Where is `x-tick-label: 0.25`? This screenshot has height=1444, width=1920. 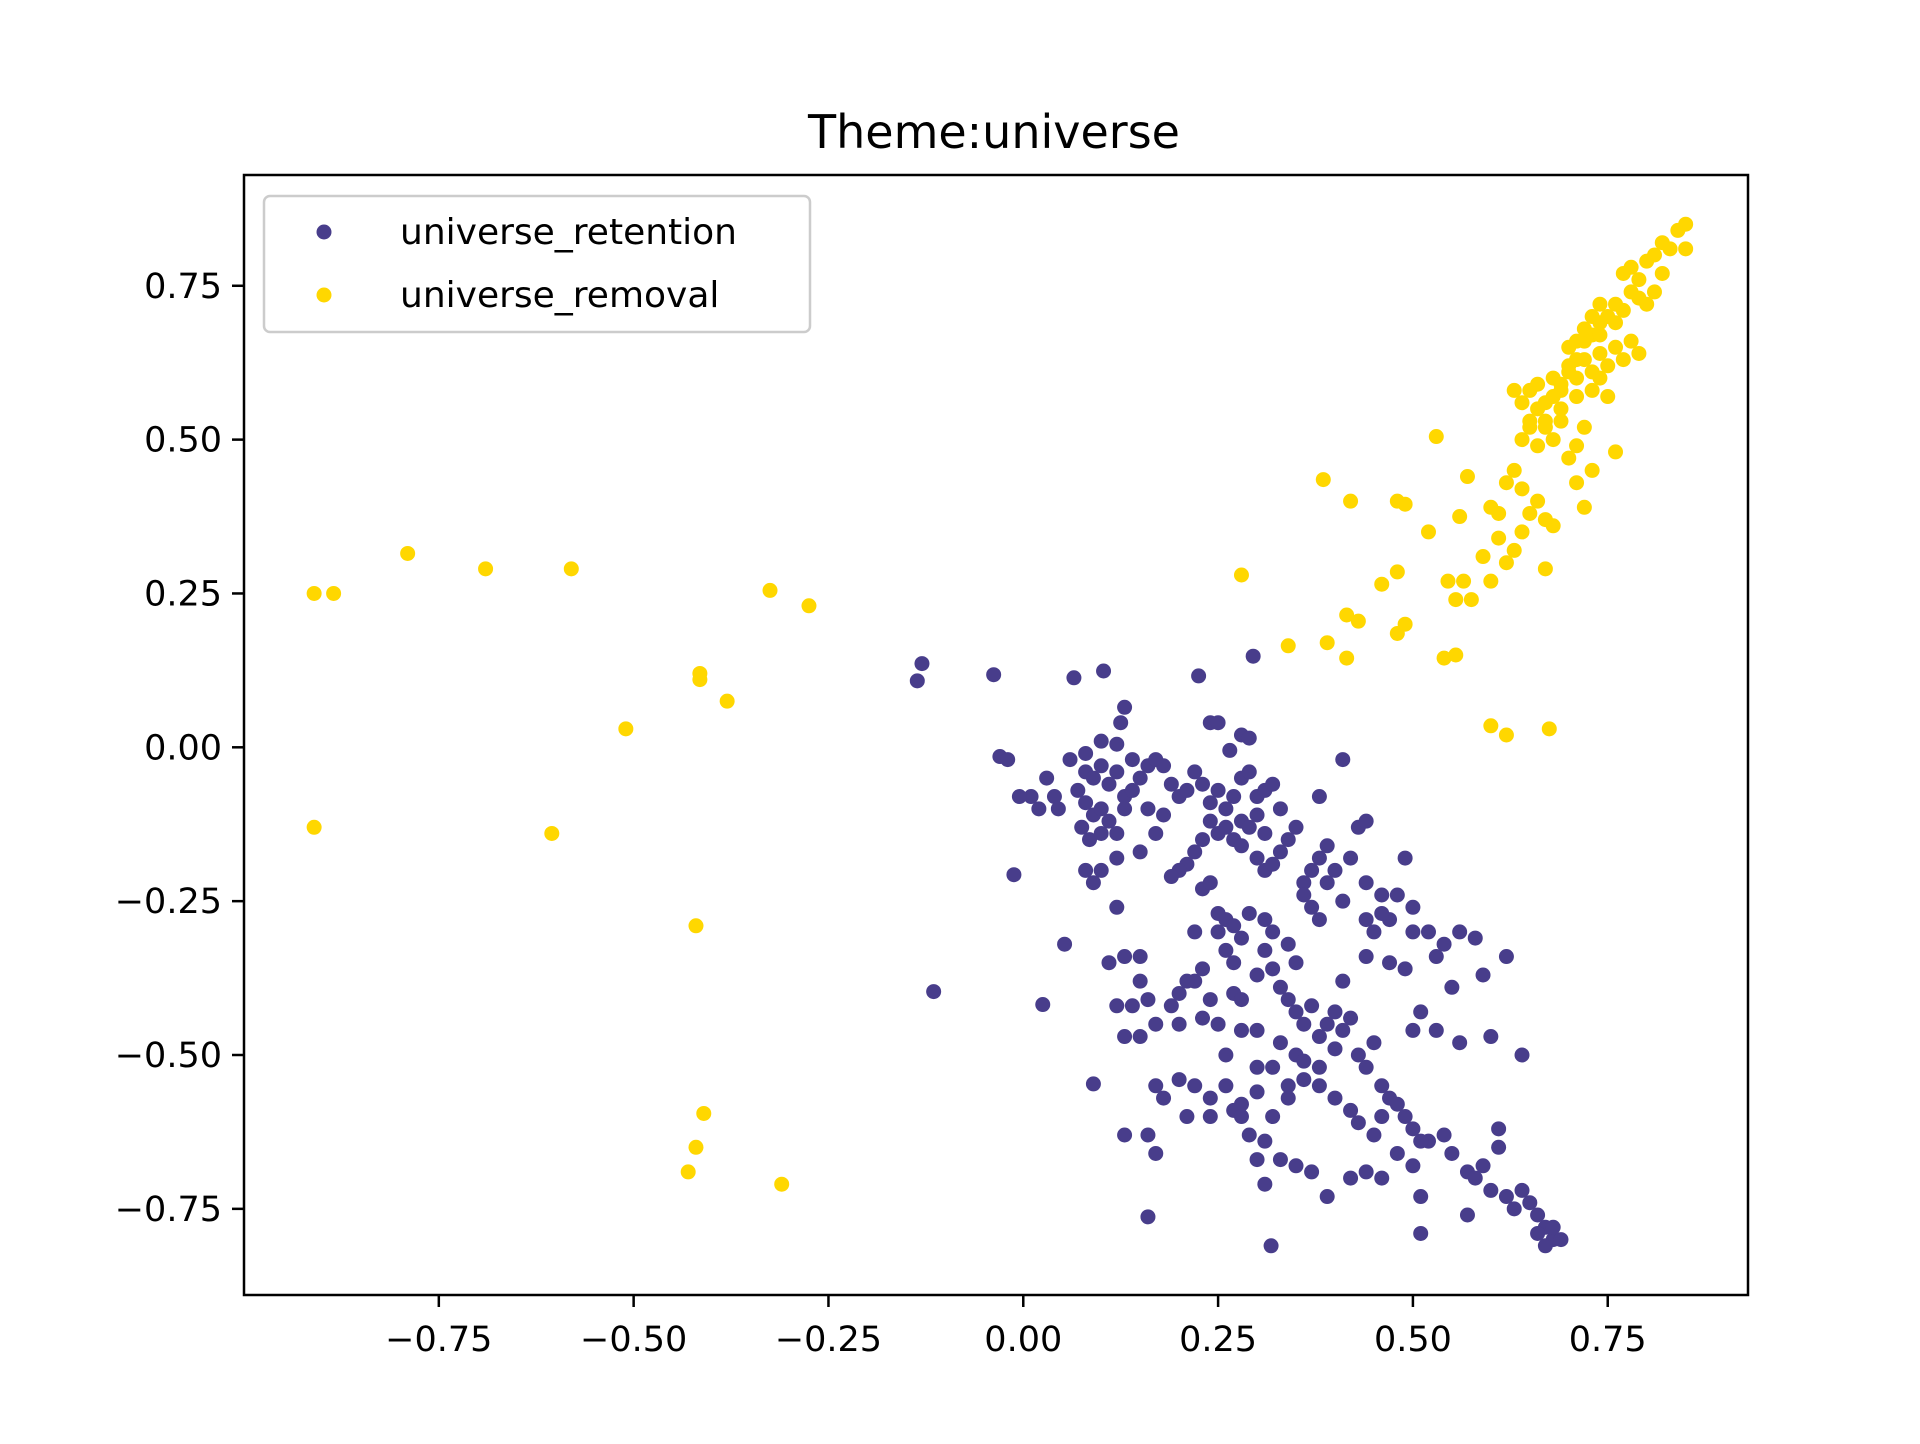
x-tick-label: 0.25 is located at coordinates (1218, 1340).